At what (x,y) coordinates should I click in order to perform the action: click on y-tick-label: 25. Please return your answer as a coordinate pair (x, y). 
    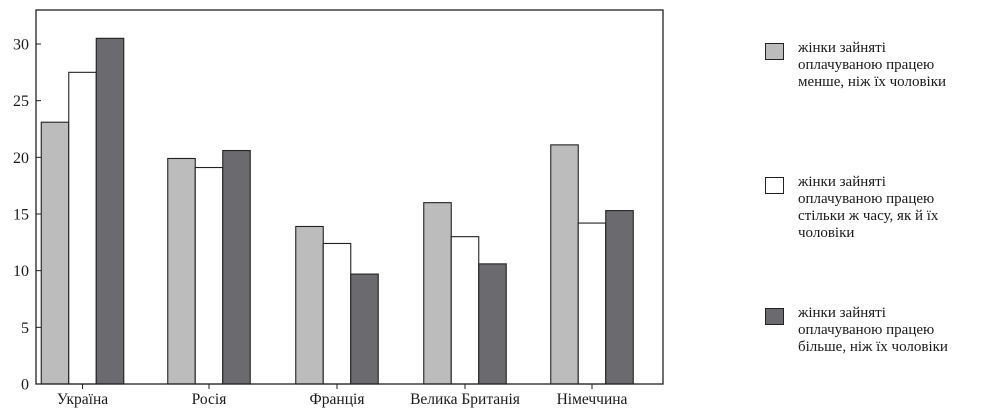
    Looking at the image, I should click on (21, 101).